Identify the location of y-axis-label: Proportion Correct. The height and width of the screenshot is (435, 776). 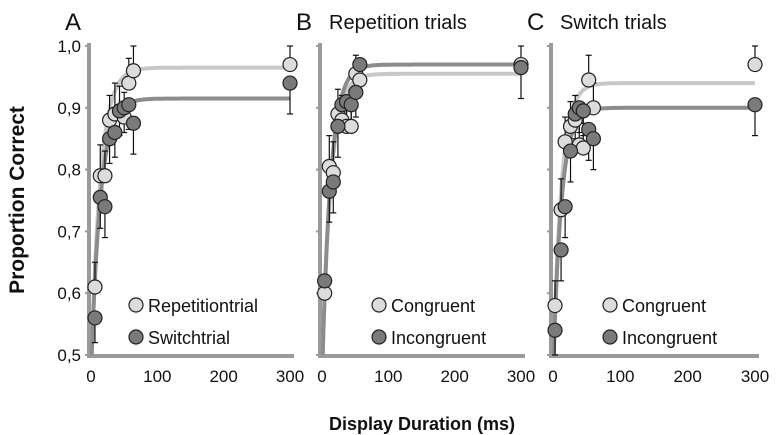
(17, 200).